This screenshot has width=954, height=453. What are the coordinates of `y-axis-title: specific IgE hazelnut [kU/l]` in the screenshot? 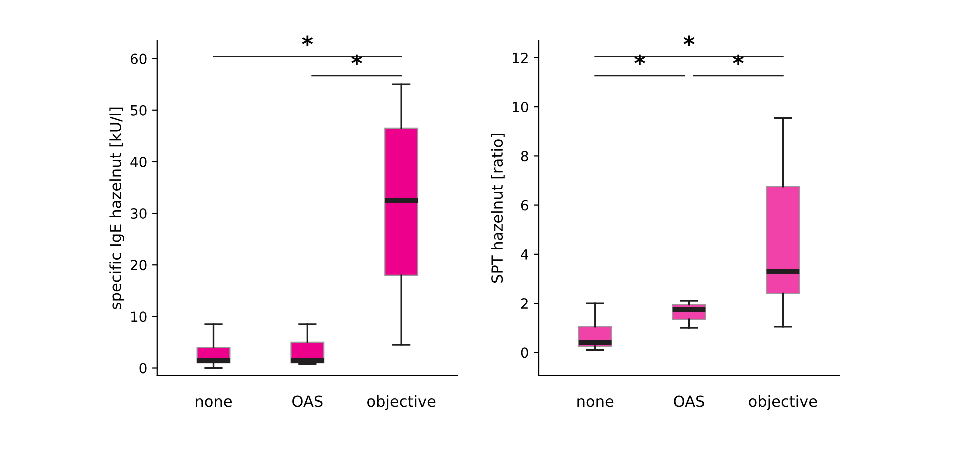 It's located at (117, 209).